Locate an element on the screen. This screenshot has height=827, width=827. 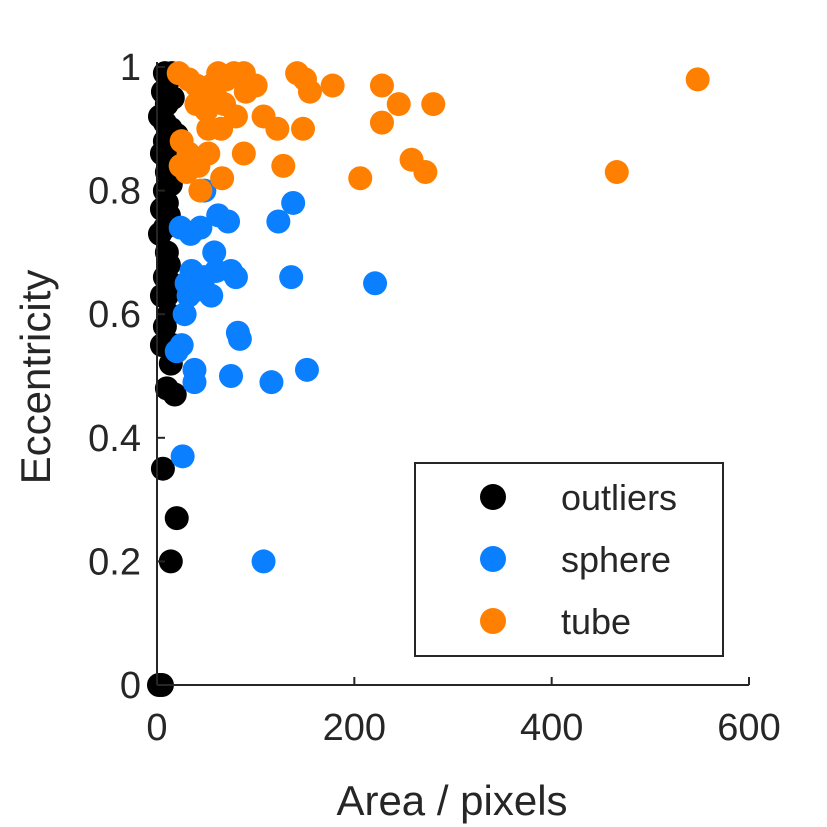
y-tick-label-4: 0.8 is located at coordinates (114, 192).